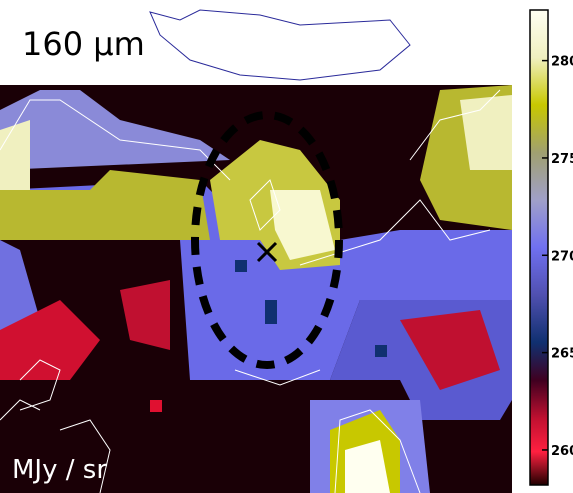 Image resolution: width=573 pixels, height=493 pixels. I want to click on colorbar-ticks: 260 265 270 275 280, so click(557, 257).